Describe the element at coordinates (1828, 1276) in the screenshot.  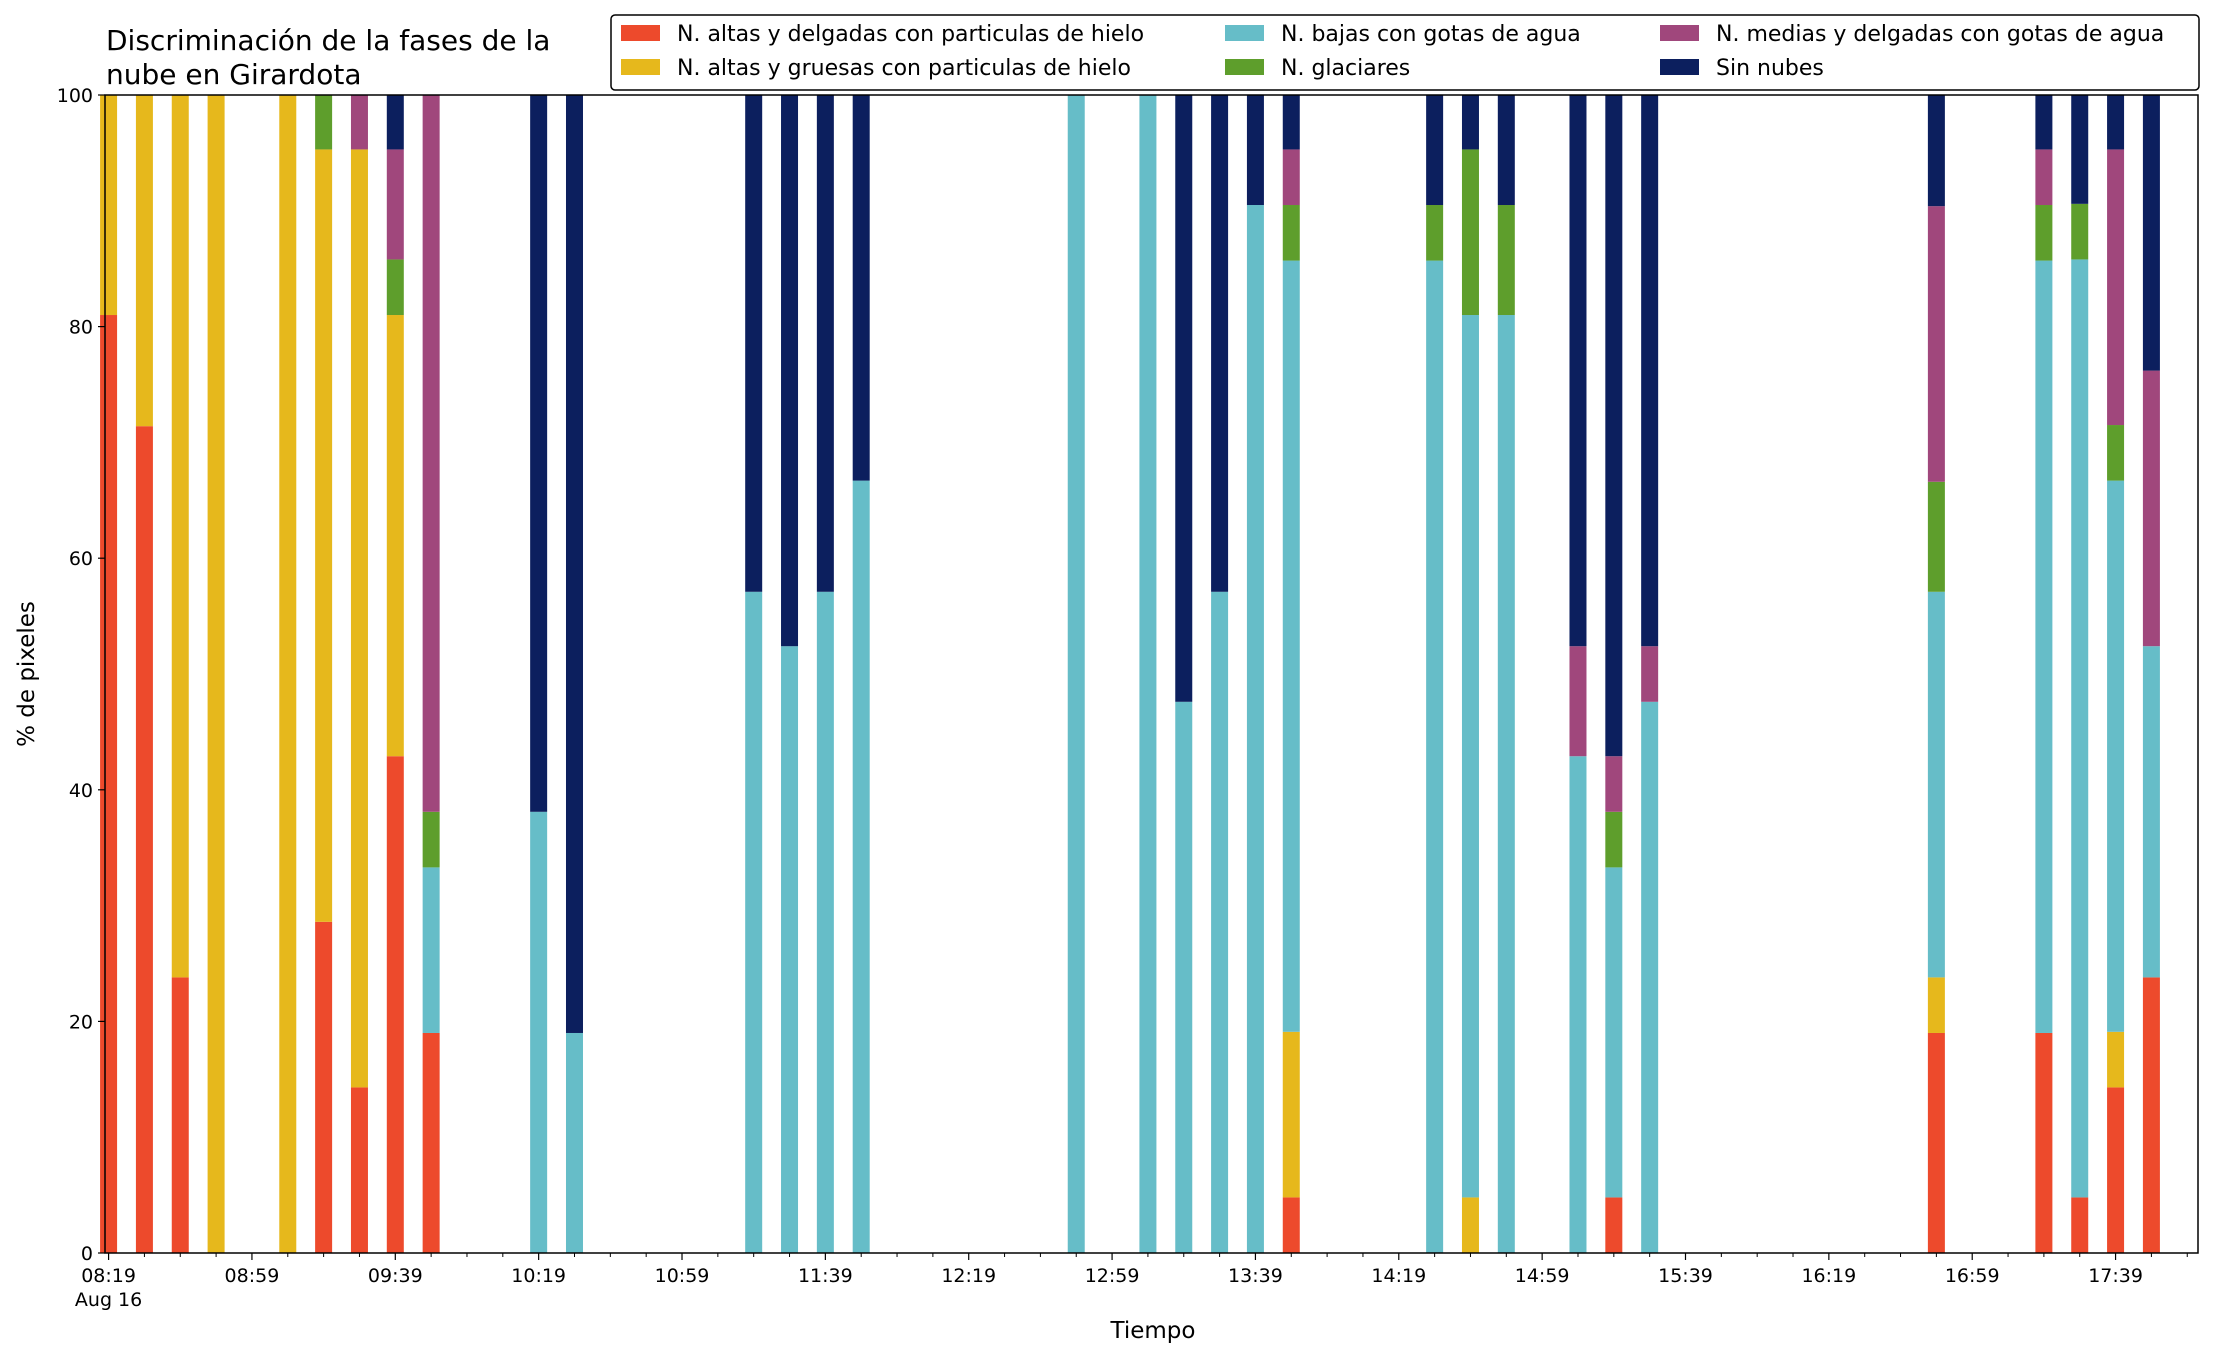
I see `x-tick-label: 16:19` at that location.